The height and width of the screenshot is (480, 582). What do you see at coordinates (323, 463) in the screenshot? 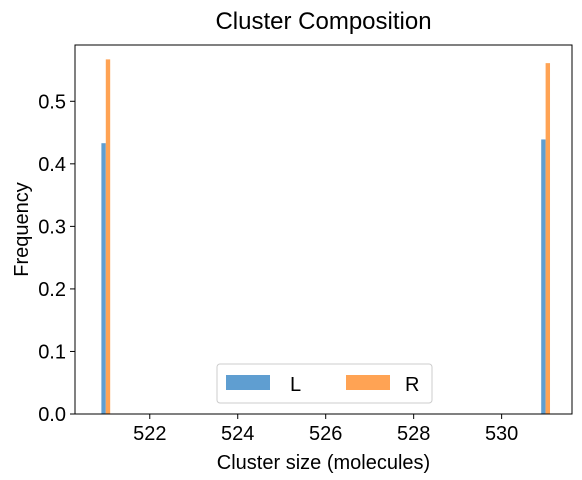
I see `x-axis-label: Cluster size (molecules)` at bounding box center [323, 463].